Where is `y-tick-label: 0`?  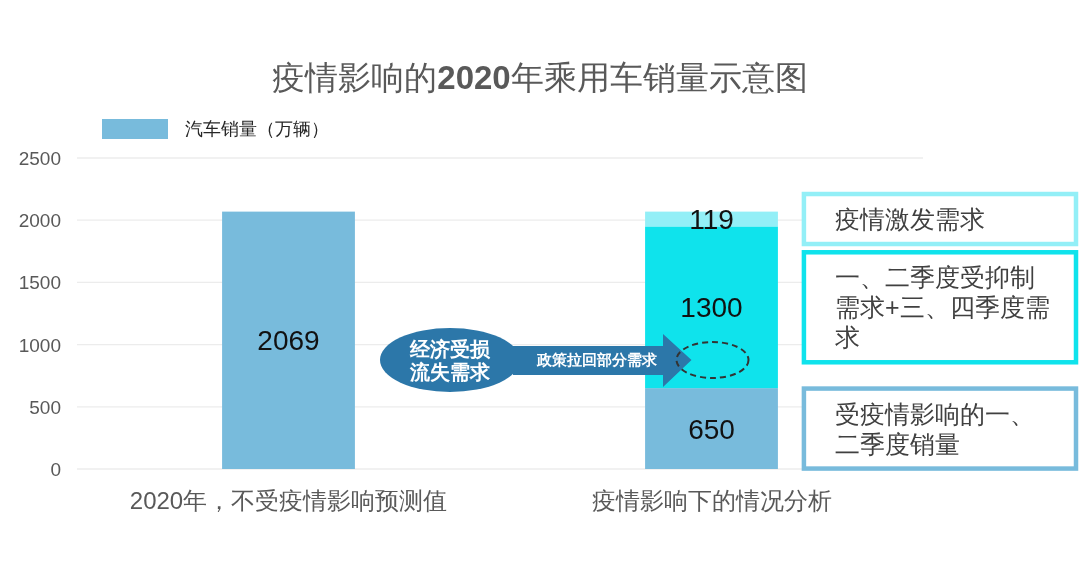 y-tick-label: 0 is located at coordinates (55, 469).